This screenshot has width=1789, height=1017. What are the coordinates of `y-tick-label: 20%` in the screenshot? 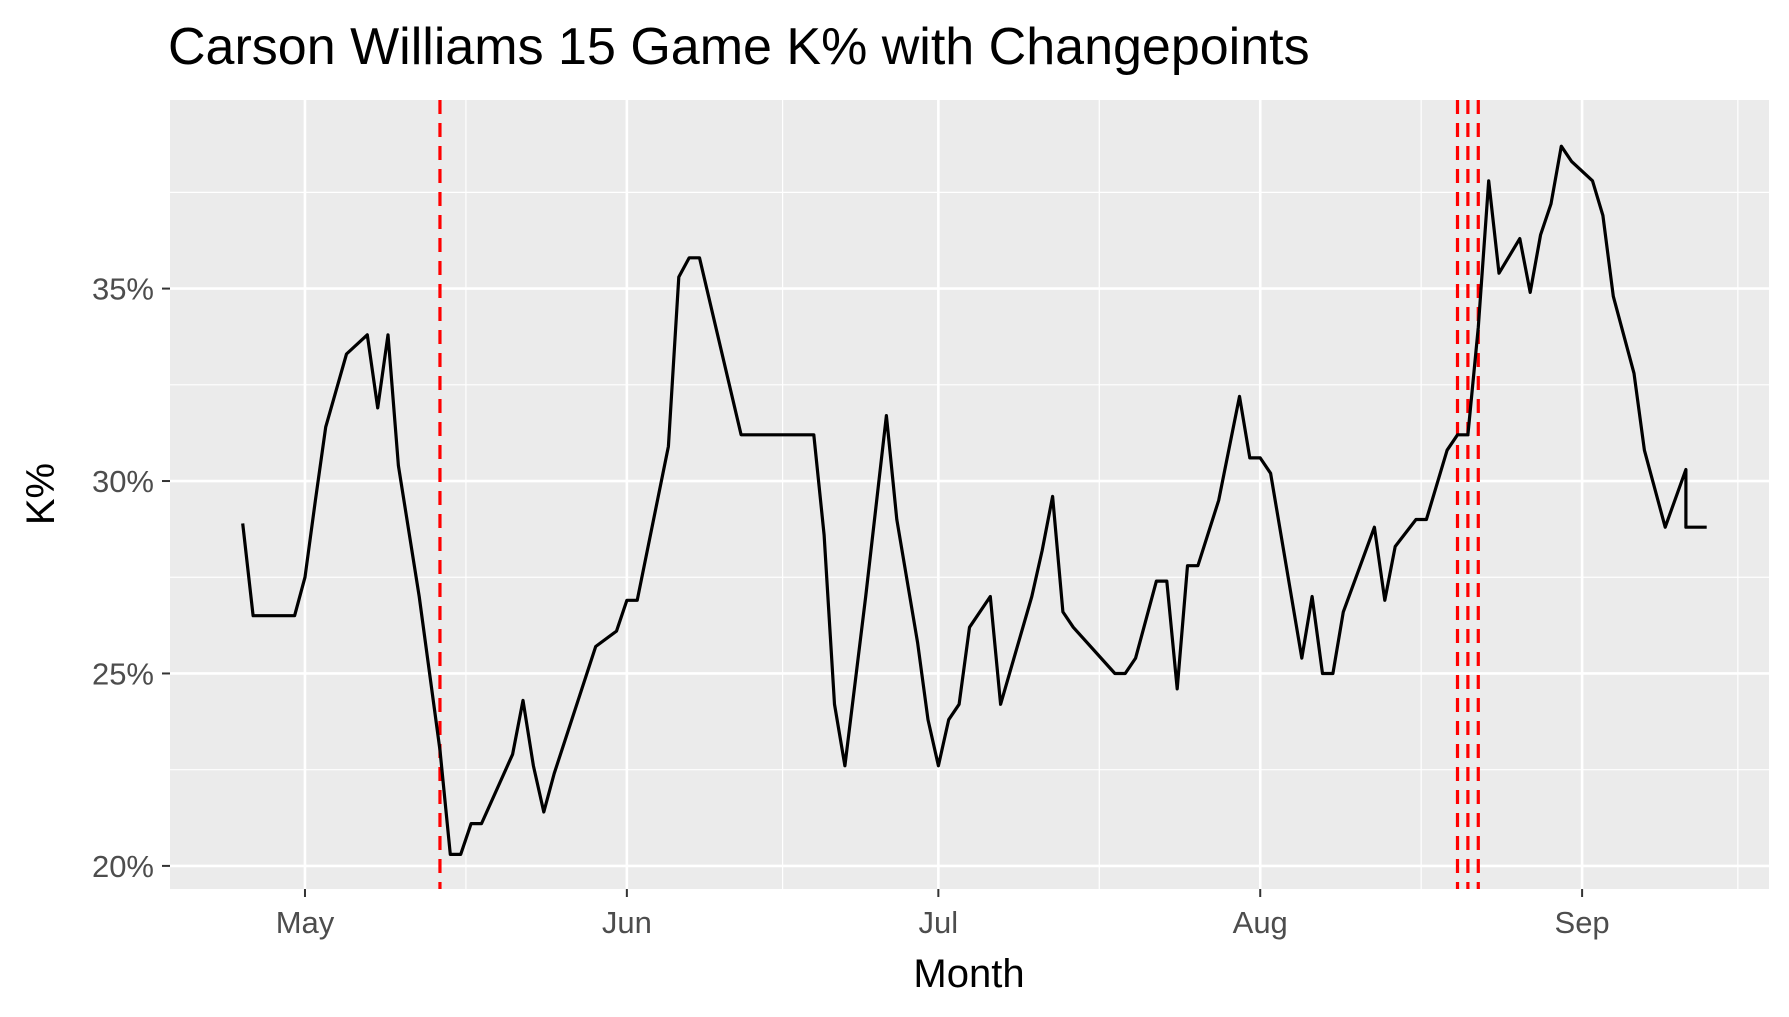 It's located at (123, 866).